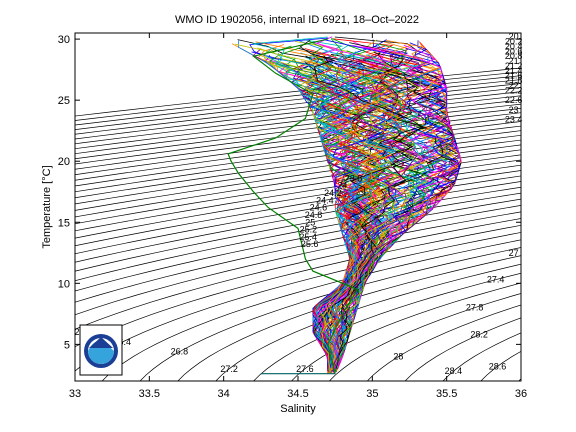 The height and width of the screenshot is (432, 576). Describe the element at coordinates (372, 394) in the screenshot. I see `x-tick-label: 35` at that location.